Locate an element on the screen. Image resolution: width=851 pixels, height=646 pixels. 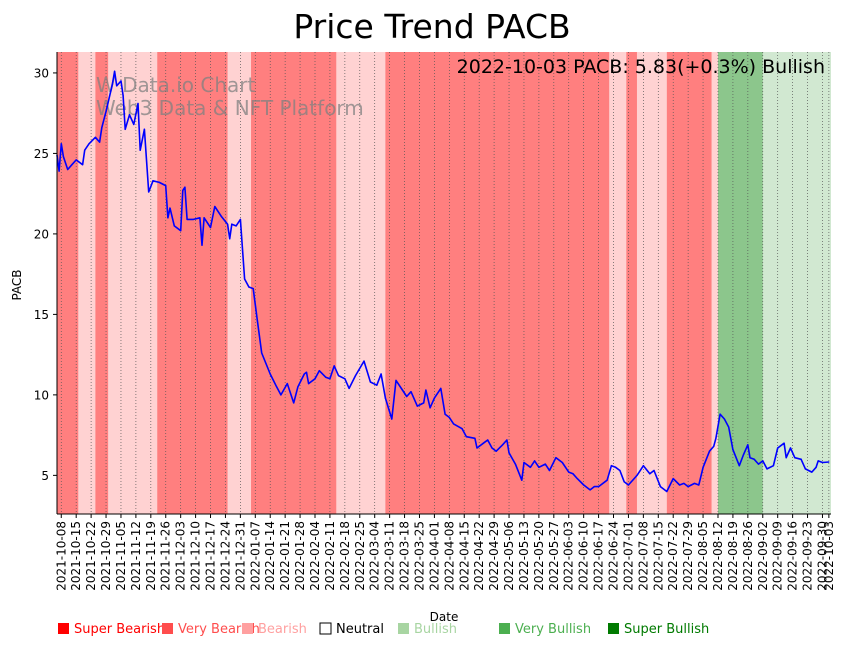
x-tick-label: 2022-01-14 is located at coordinates (270, 556).